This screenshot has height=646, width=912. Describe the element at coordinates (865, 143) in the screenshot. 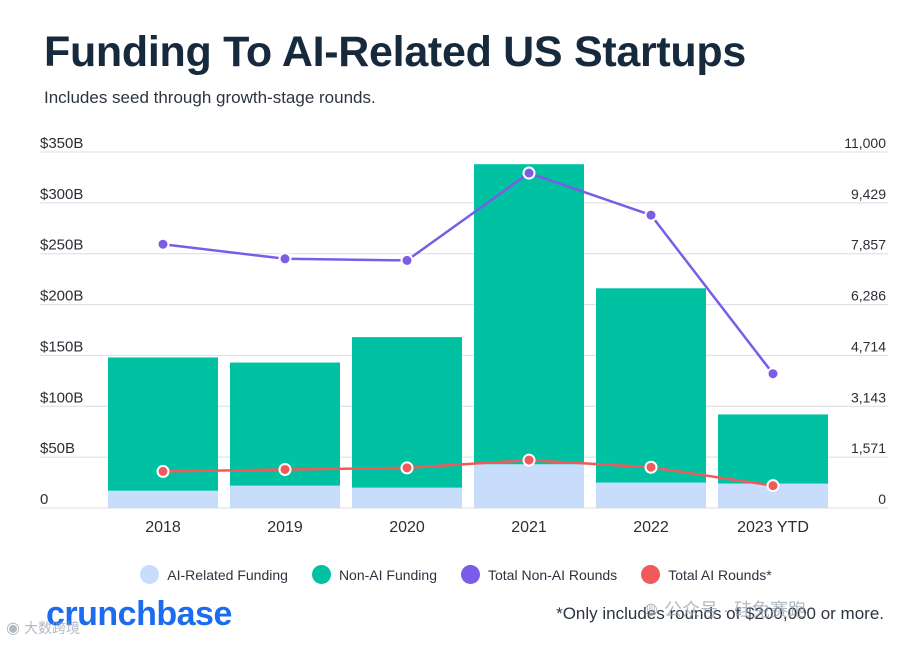

I see `right-axis-tick: 11,000` at that location.